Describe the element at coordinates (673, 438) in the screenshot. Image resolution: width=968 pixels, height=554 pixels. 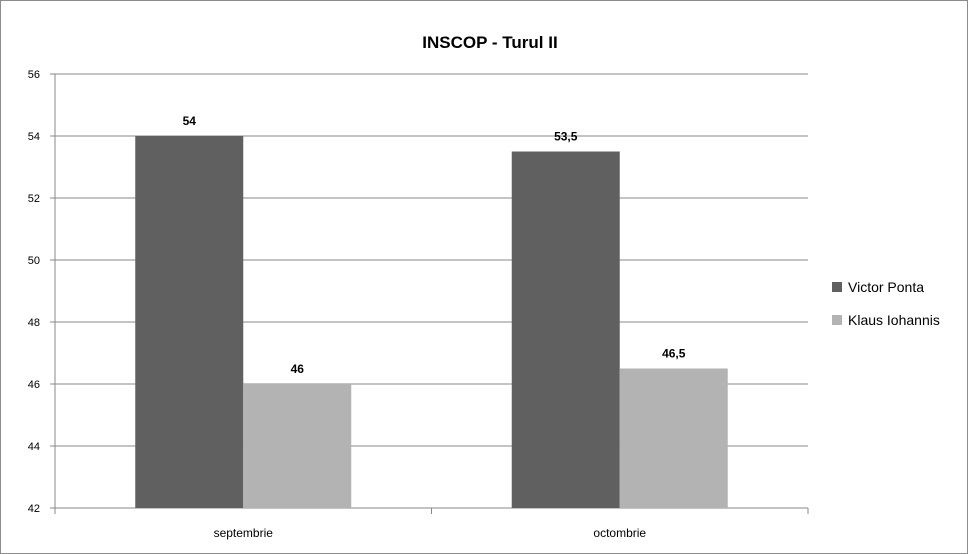
I see `bar-klaus-iohannis-octombrie` at that location.